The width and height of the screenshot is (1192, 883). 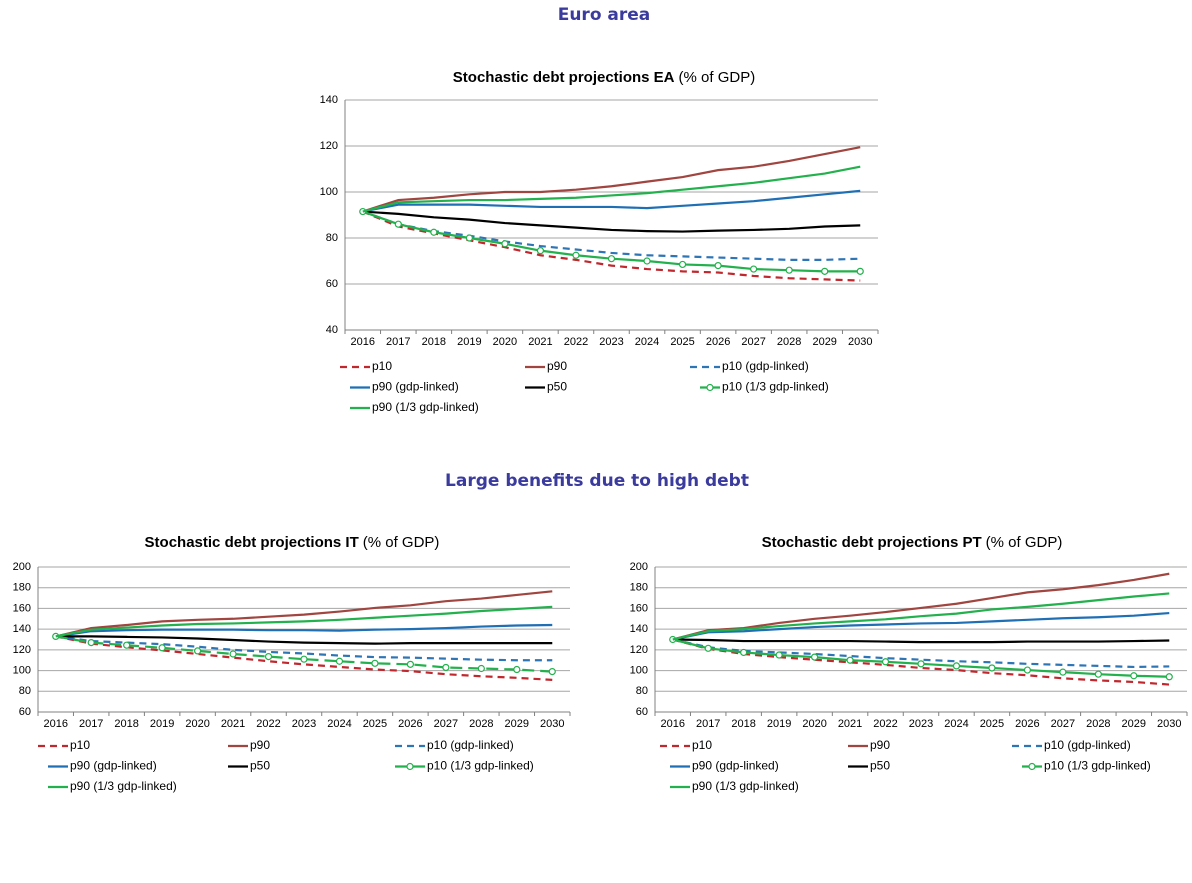 I want to click on y-tick-label: 120, so click(x=639, y=650).